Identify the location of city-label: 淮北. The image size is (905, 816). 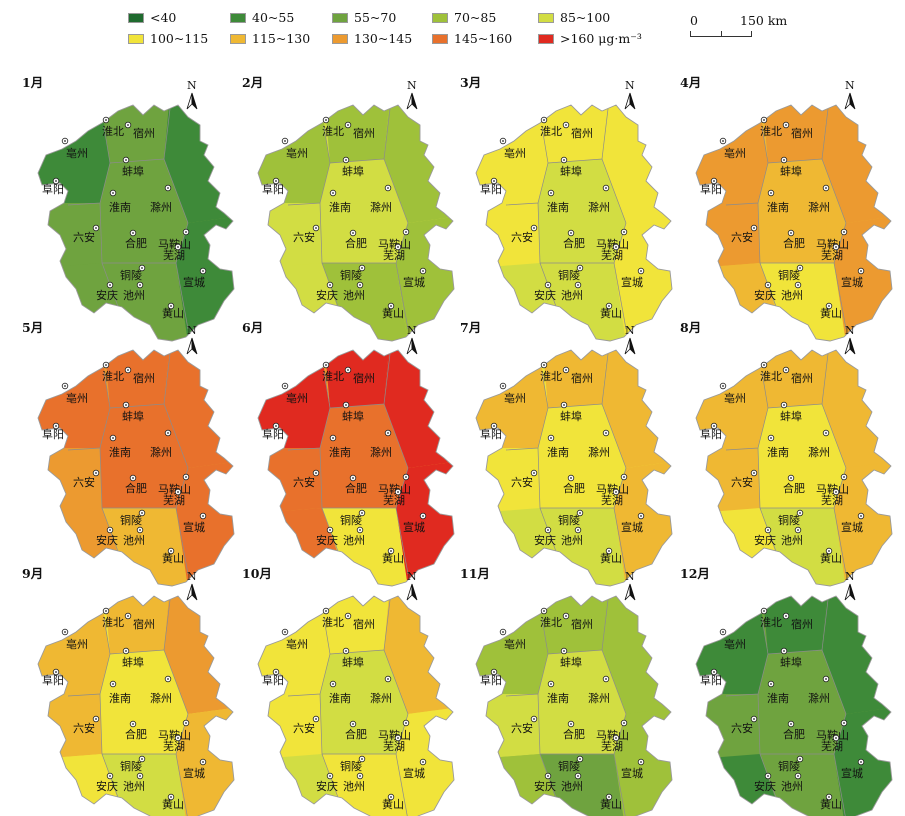
(771, 131).